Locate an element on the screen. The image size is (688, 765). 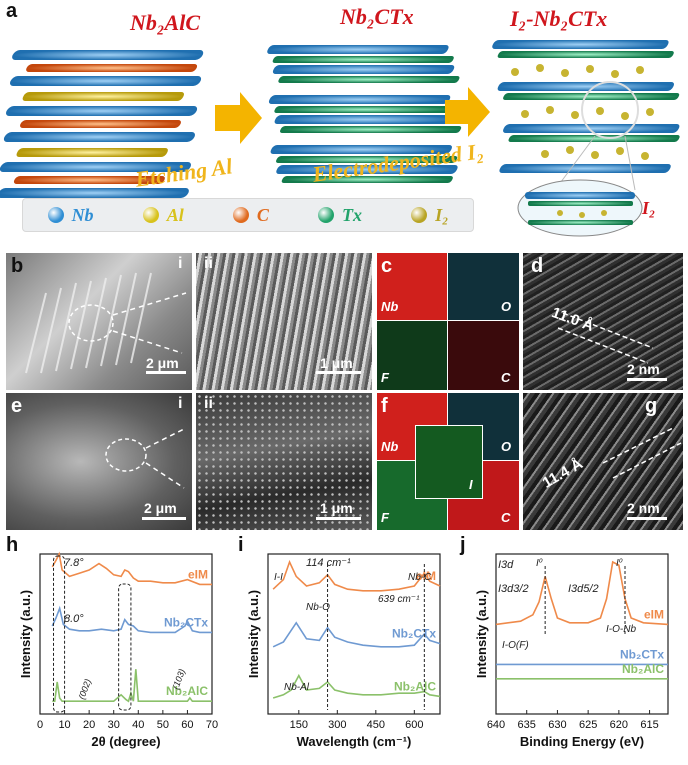
i2-nb2ctx-structure is located at coordinates (586, 115).